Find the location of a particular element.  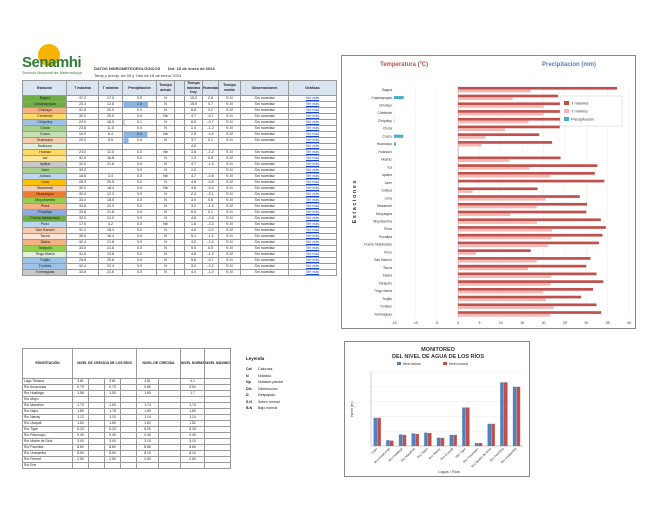

tmax-value: 33.5 is located at coordinates (82, 272).